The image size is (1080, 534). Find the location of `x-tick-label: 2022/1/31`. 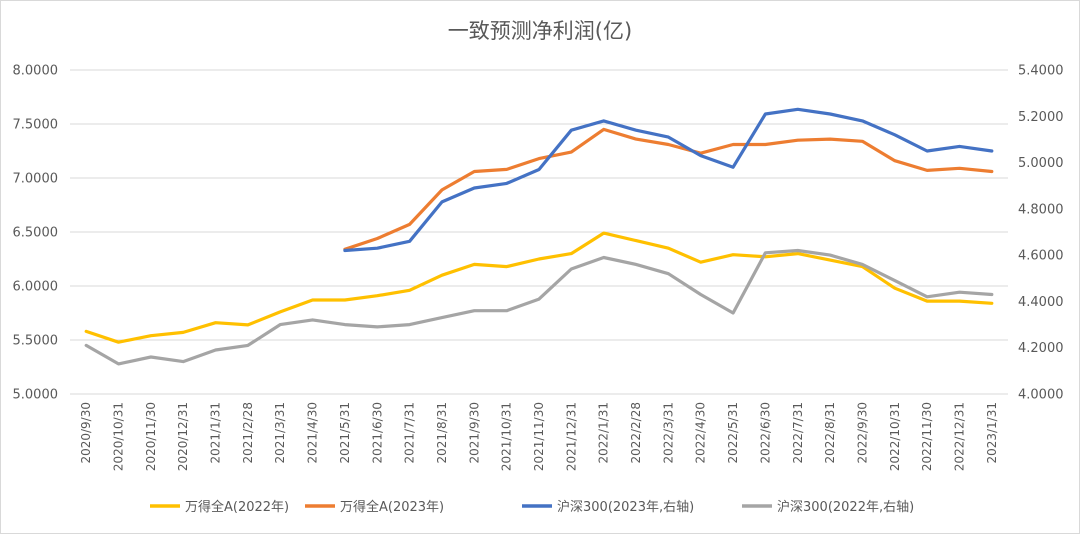

x-tick-label: 2022/1/31 is located at coordinates (604, 433).